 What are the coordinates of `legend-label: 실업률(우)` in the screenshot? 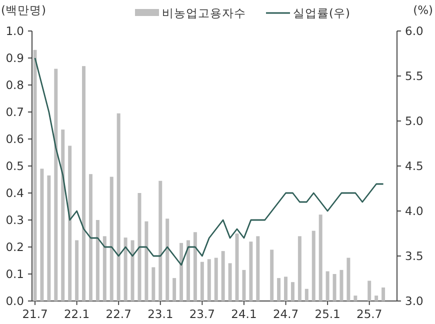 It's located at (321, 13).